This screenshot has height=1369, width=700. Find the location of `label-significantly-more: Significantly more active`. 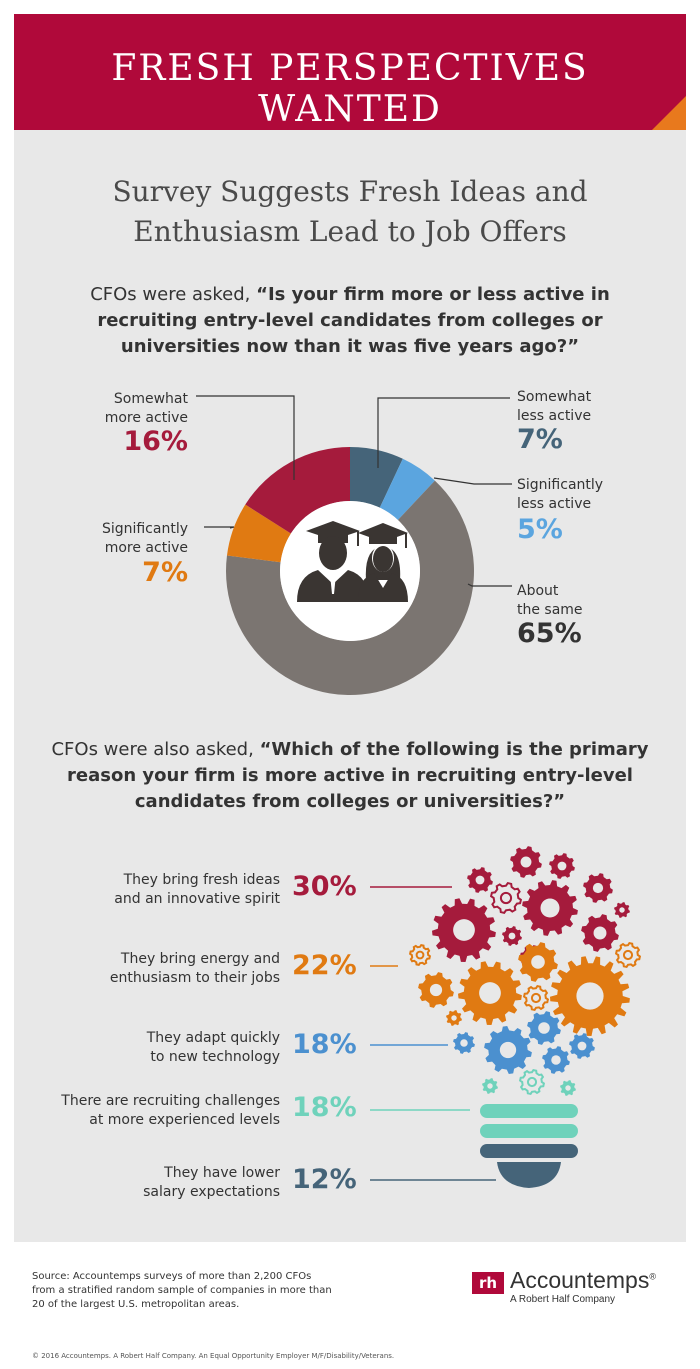

label-significantly-more: Significantly more active is located at coordinates (142, 539).